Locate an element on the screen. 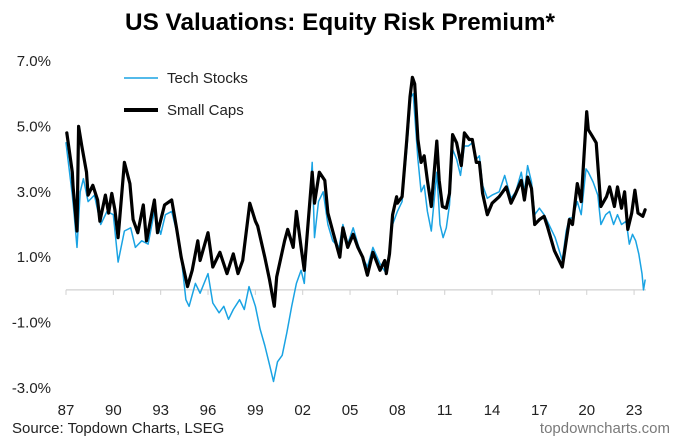 This screenshot has height=440, width=680. chart-title: US Valuations: Equity Risk Premium* is located at coordinates (340, 22).